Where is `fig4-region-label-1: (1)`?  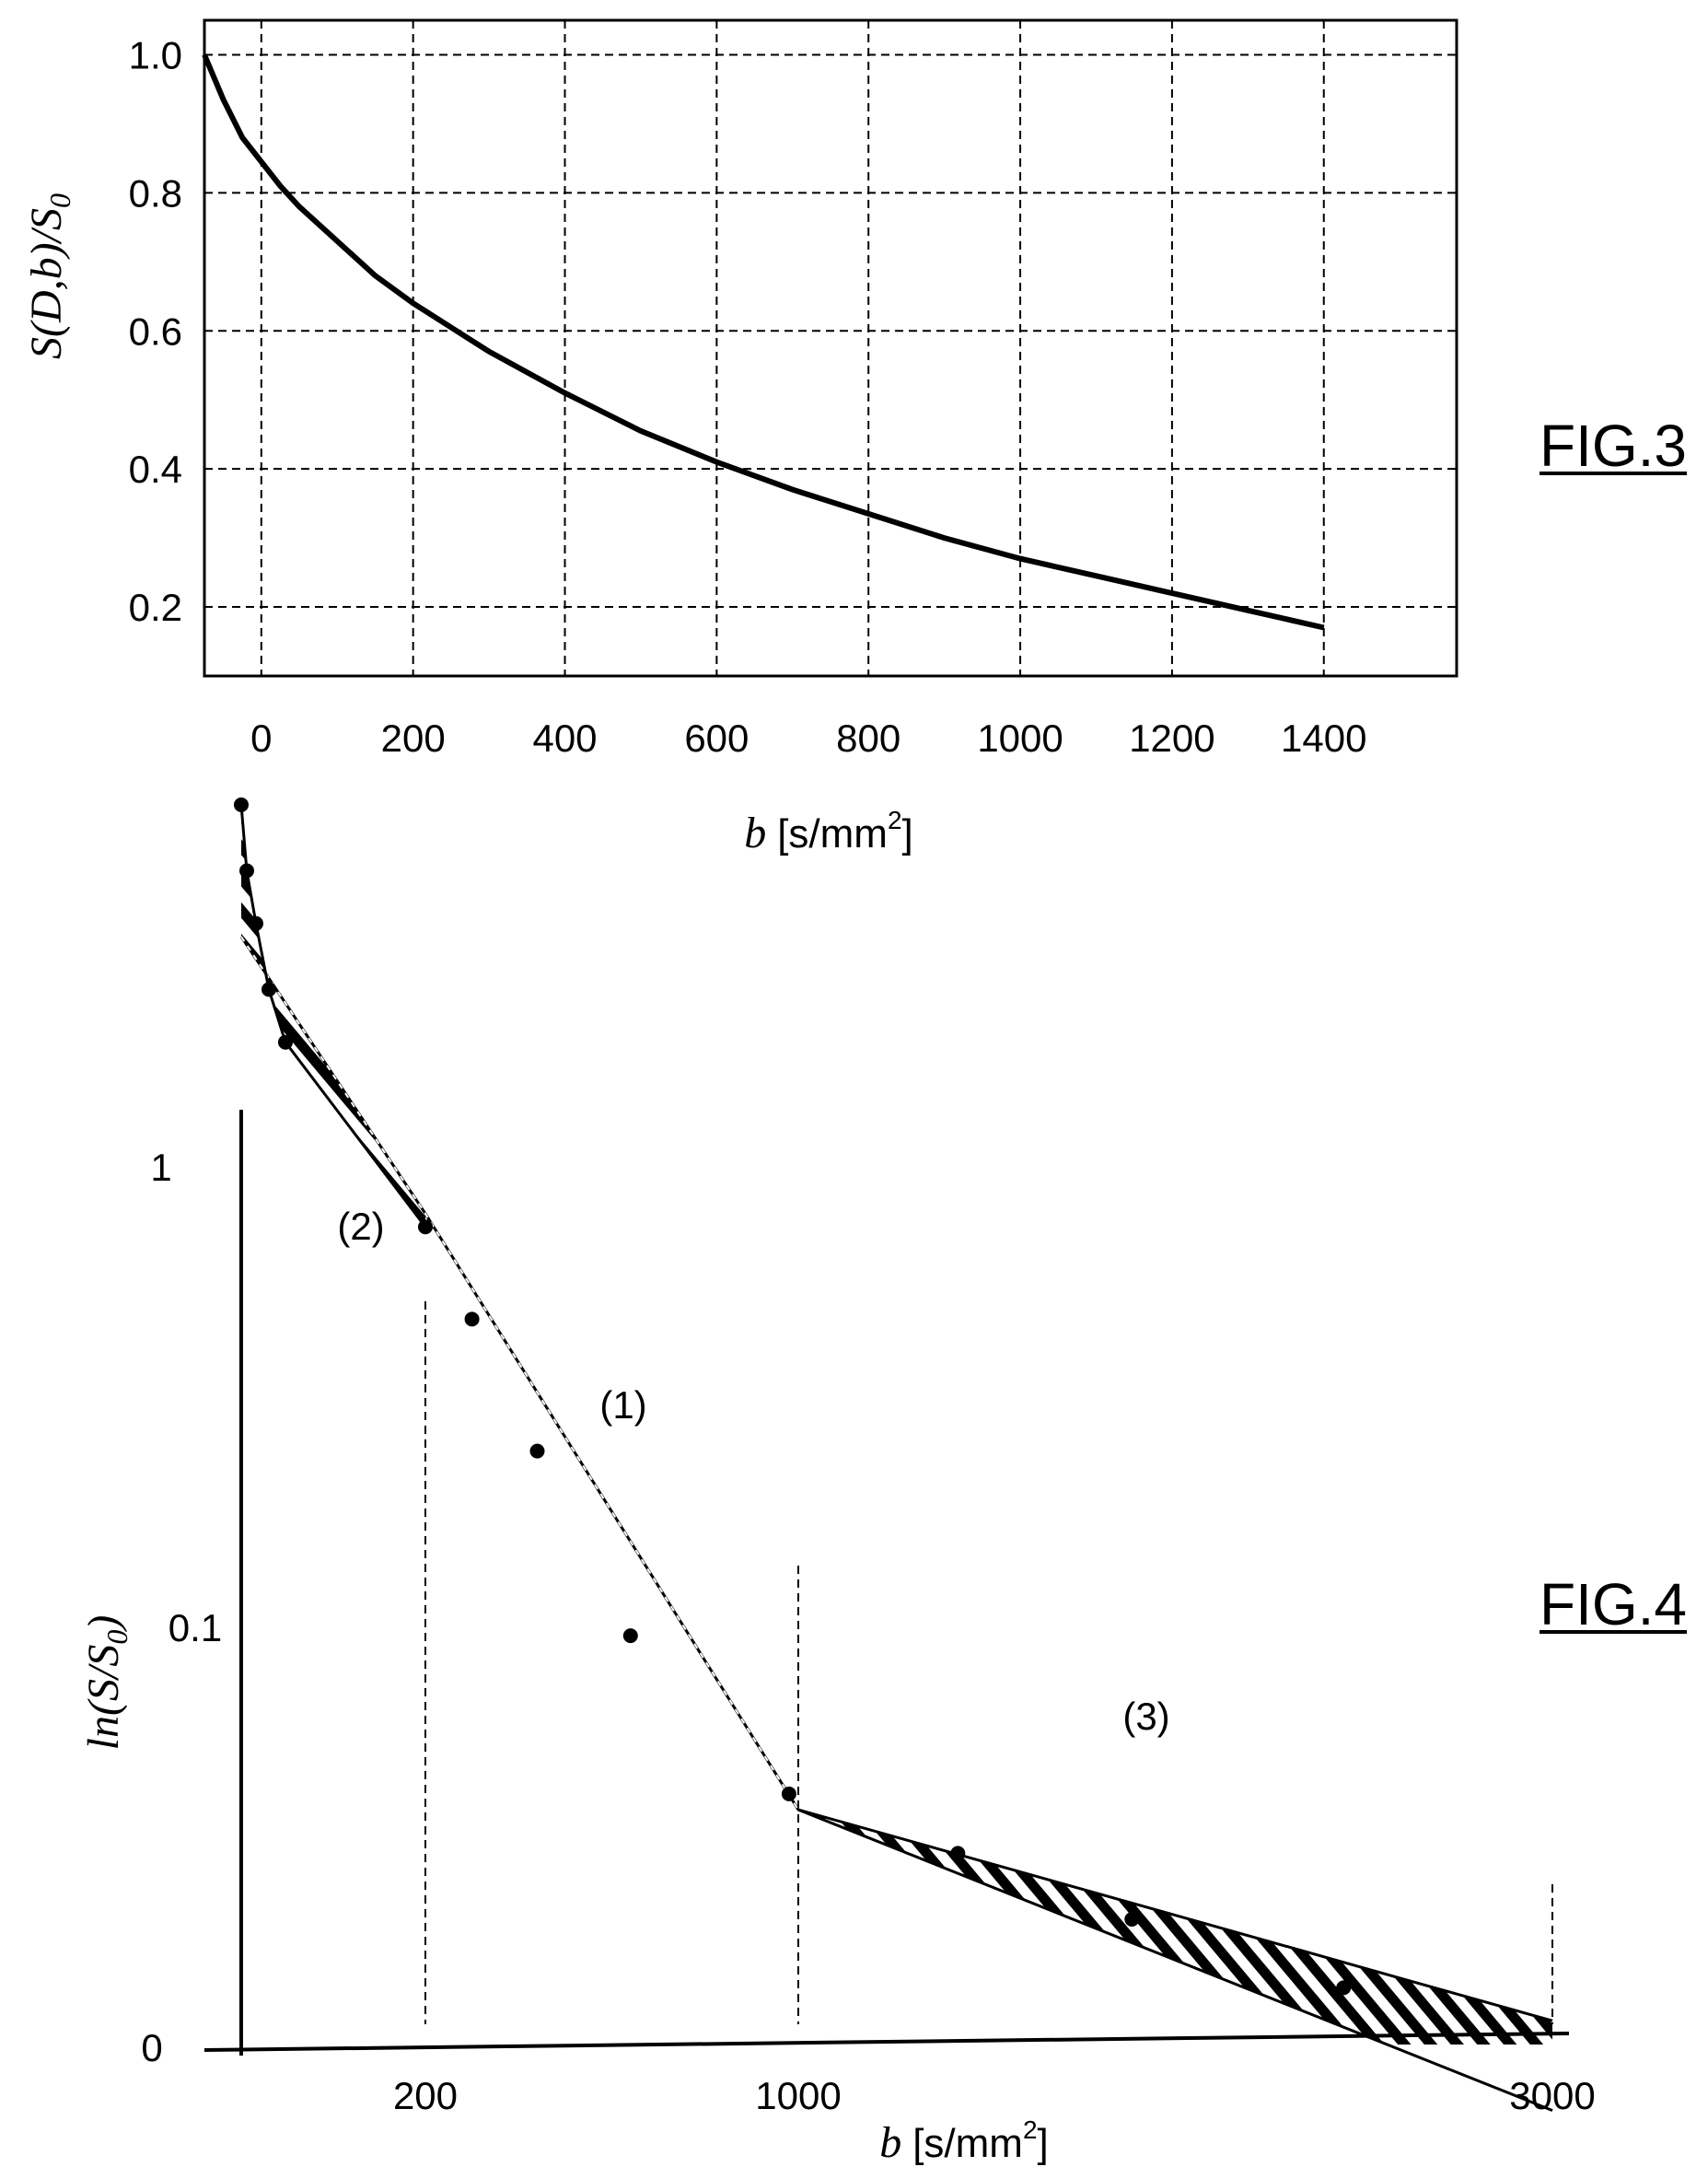
fig4-region-label-1: (1) is located at coordinates (622, 1405).